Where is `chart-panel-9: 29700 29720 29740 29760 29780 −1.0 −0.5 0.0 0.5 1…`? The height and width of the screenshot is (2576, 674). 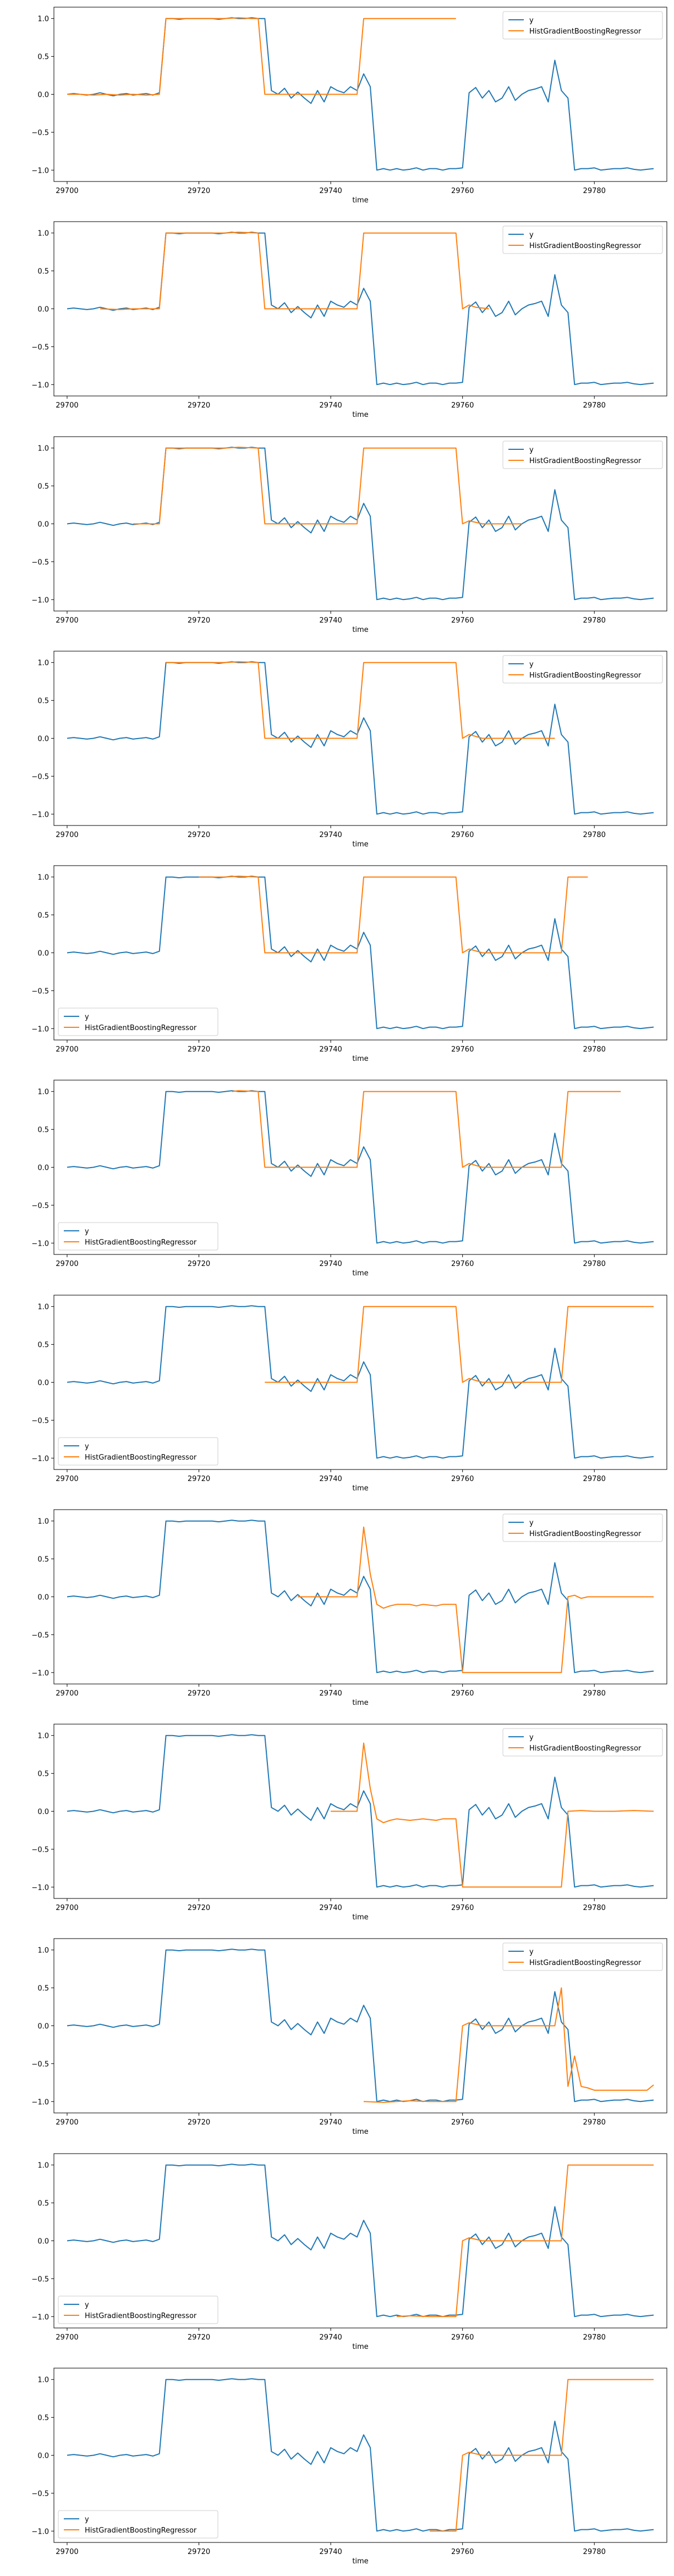
chart-panel-9: 29700 29720 29740 29760 29780 −1.0 −0.5 0.0 0.5 1… is located at coordinates (349, 1823).